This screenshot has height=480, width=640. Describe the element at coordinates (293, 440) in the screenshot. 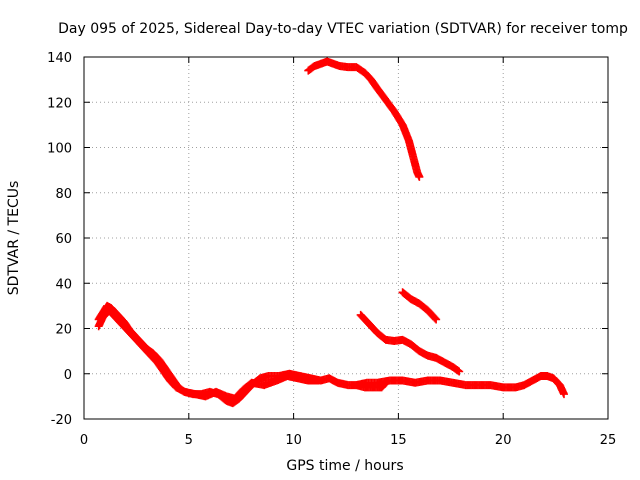

I see `x-tick-label: 10` at that location.